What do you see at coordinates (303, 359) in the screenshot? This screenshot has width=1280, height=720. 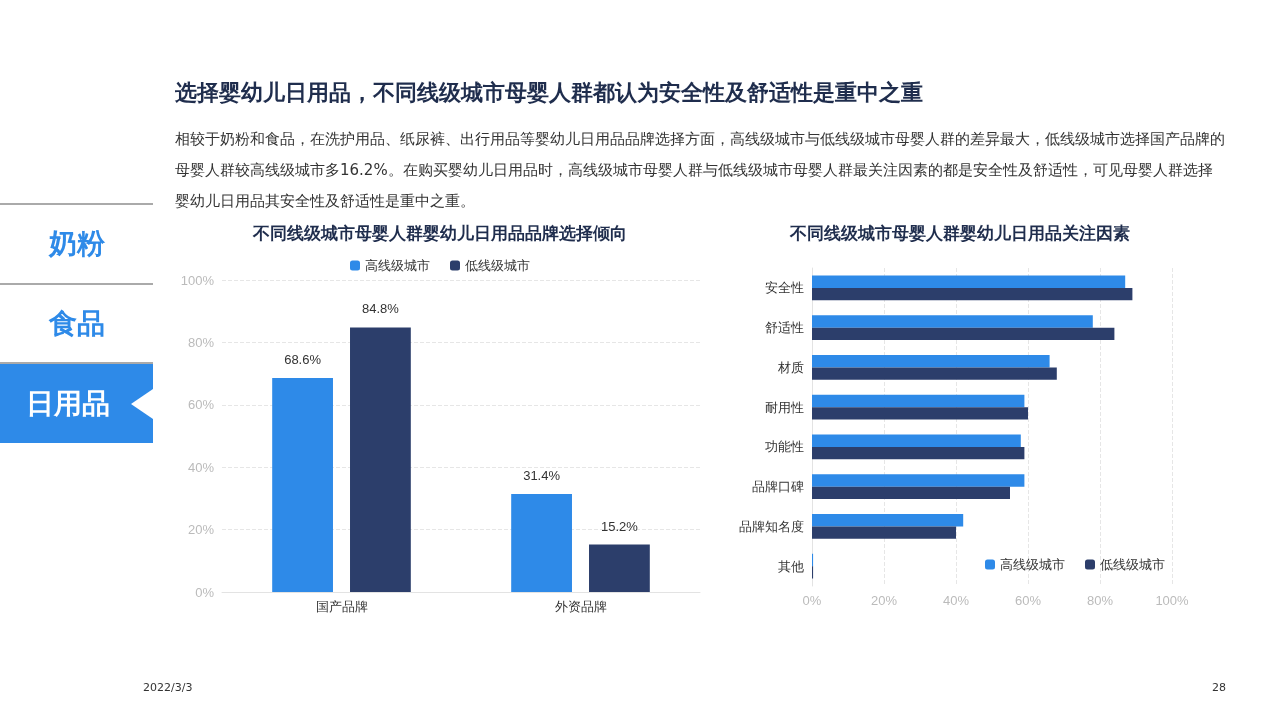 I see `data-label: 68.6%` at bounding box center [303, 359].